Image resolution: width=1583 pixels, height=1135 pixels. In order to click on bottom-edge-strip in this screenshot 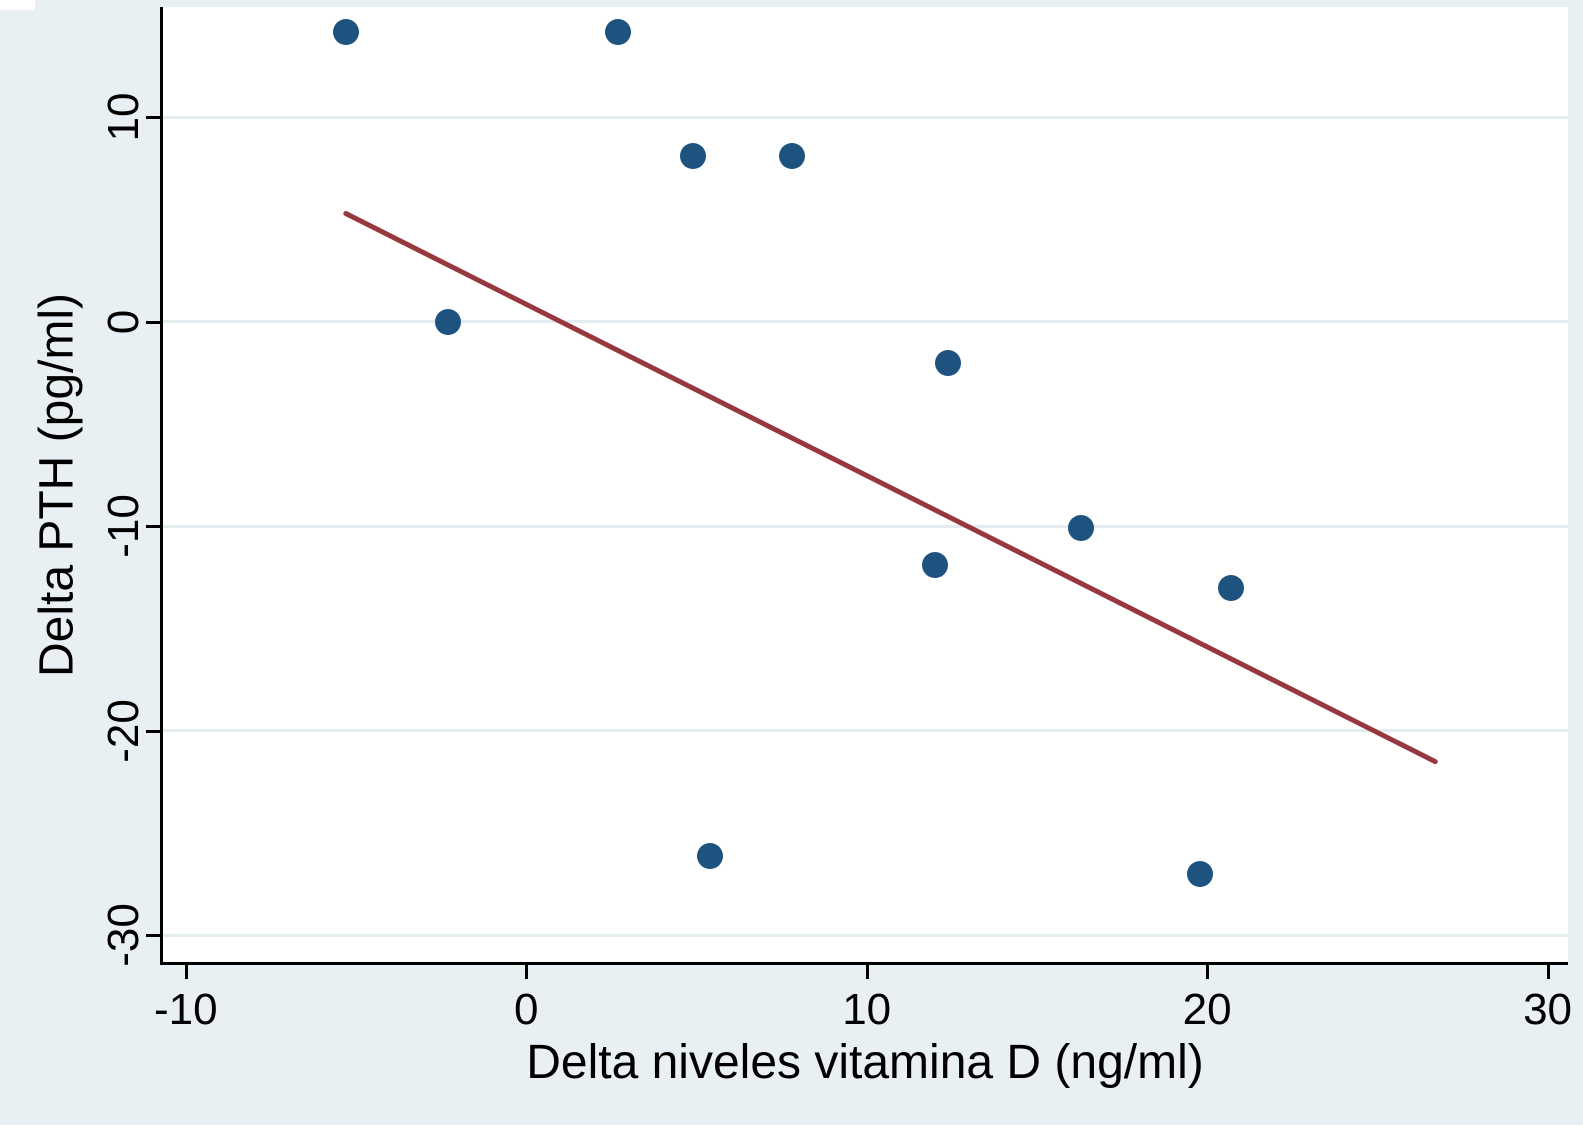, I will do `click(791, 1130)`.